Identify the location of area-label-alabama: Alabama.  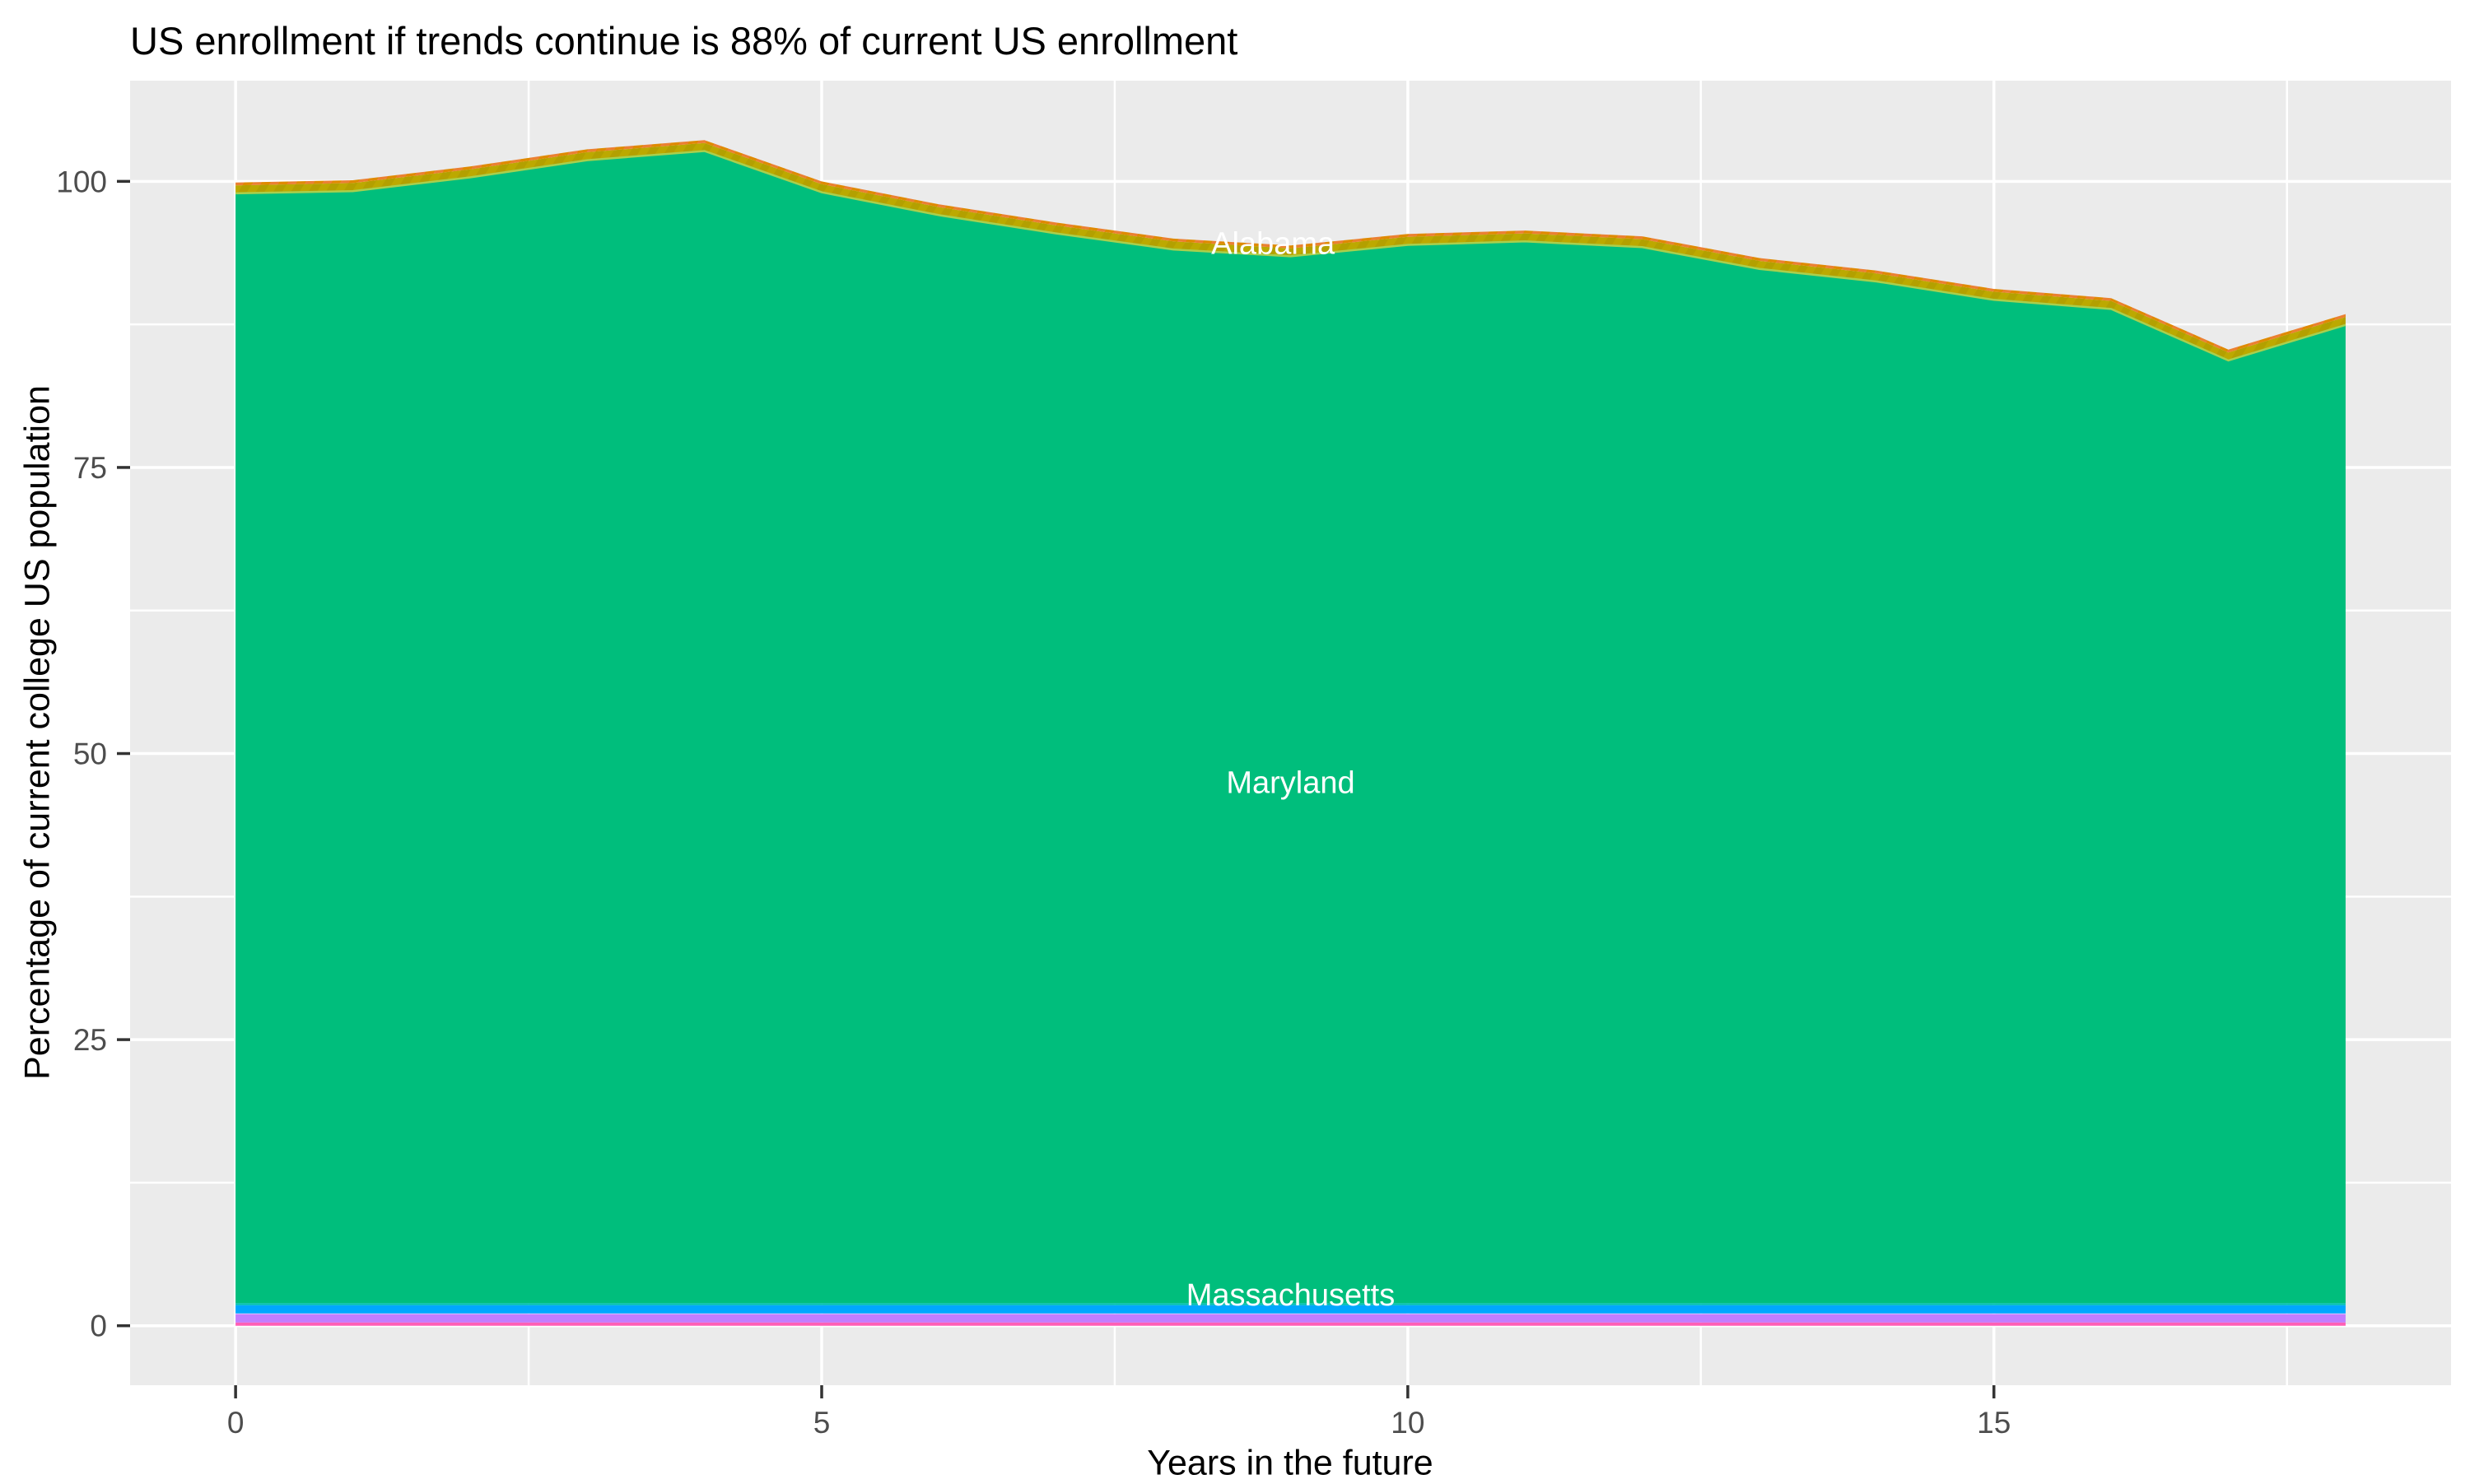
(1273, 244).